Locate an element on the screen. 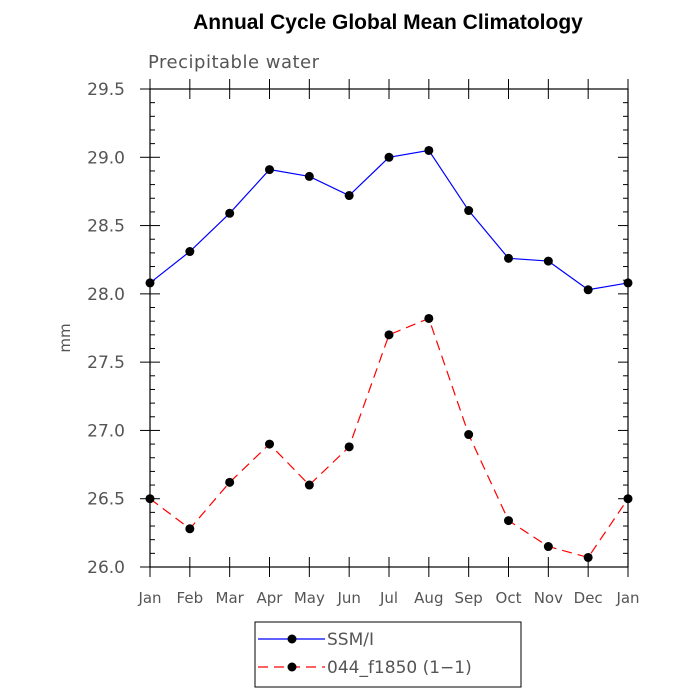 This screenshot has height=700, width=700. y-tick-label: 28.5 is located at coordinates (106, 227).